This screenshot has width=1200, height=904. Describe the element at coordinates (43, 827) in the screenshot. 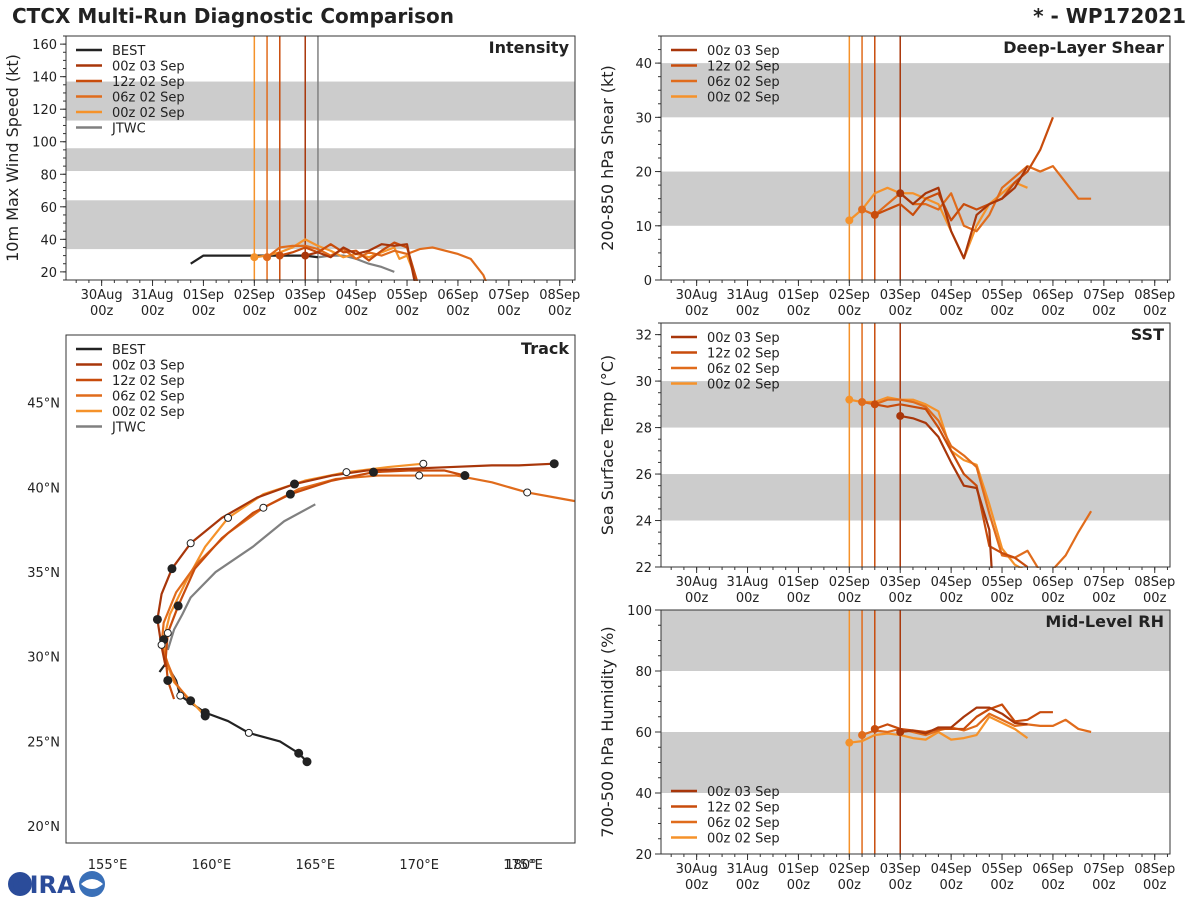

I see `y-tick-label: 20°N` at that location.